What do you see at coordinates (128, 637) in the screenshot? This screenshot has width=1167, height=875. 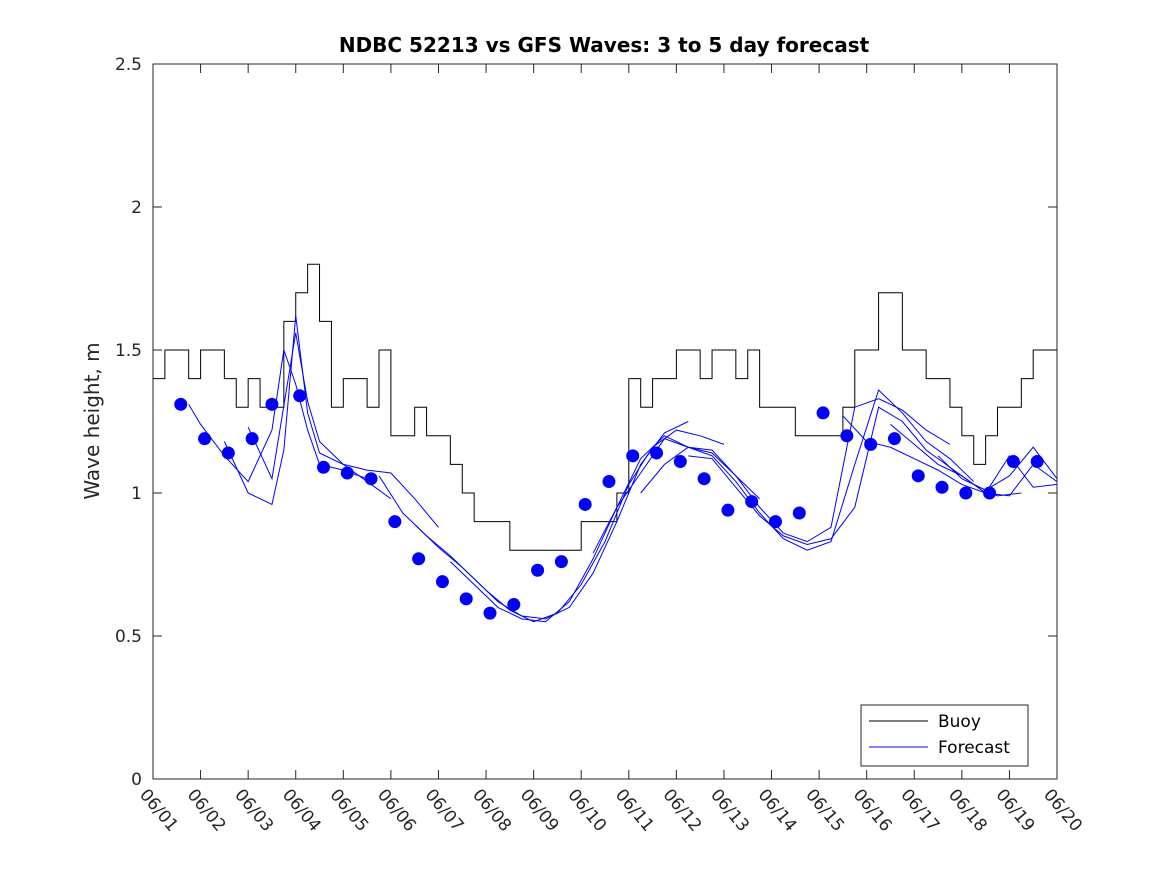 I see `y-tick-label: 0.5` at bounding box center [128, 637].